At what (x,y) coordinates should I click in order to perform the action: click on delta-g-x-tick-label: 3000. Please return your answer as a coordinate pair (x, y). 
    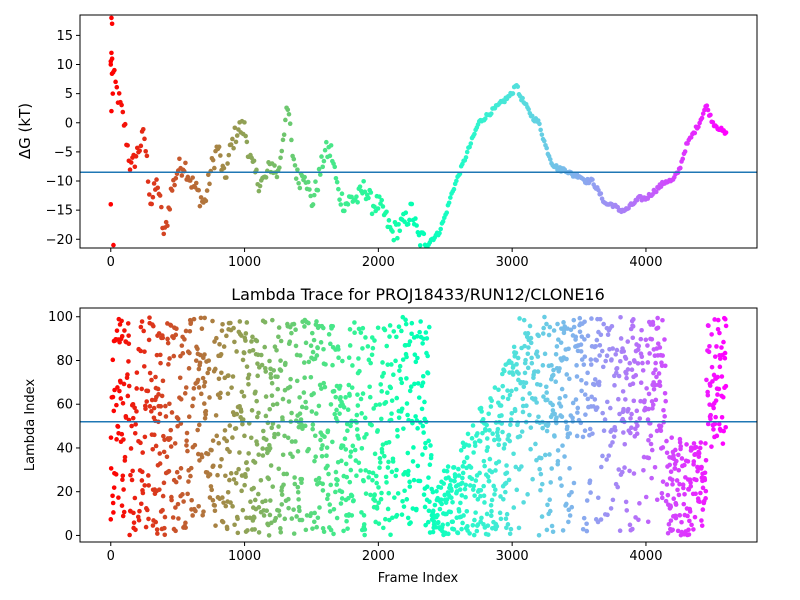
    Looking at the image, I should click on (512, 262).